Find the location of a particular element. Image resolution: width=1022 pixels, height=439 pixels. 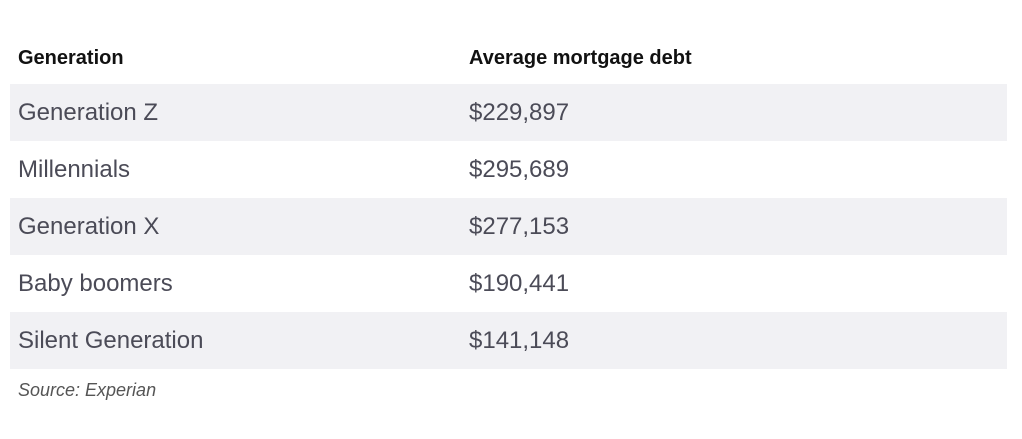

table-cell: Generation Z is located at coordinates (88, 112).